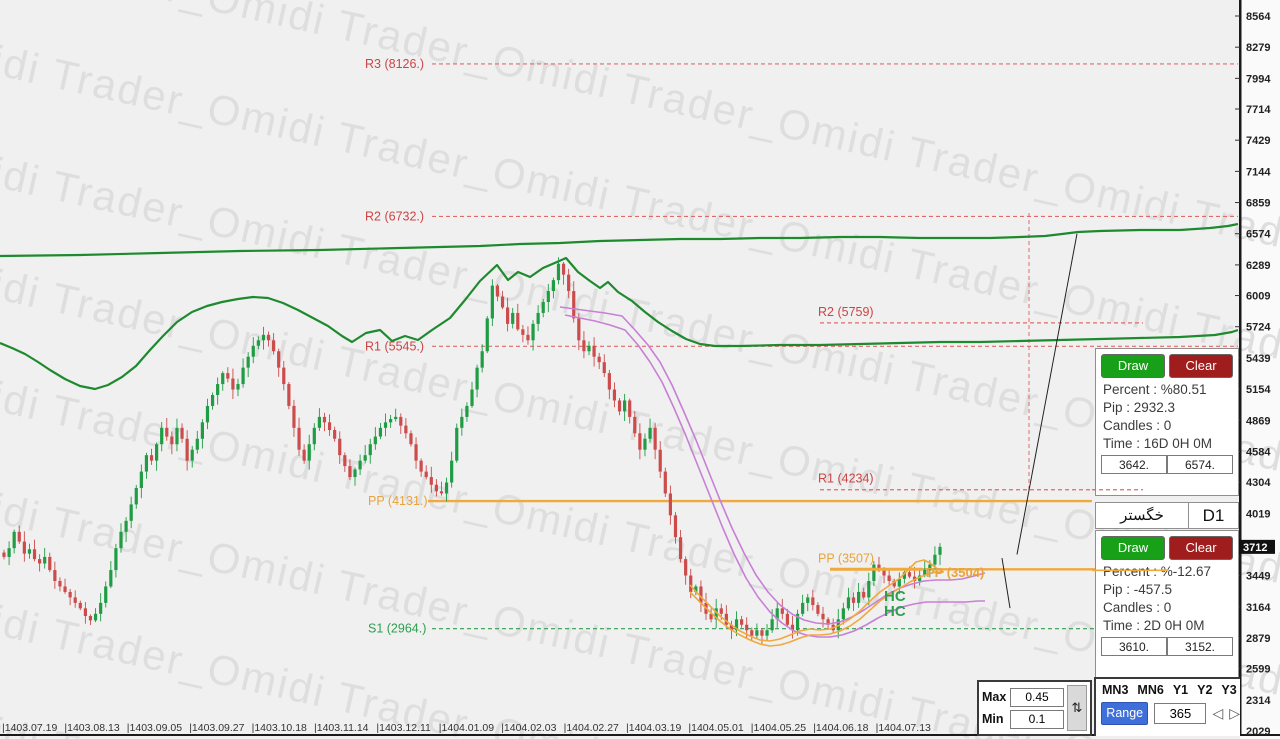 The image size is (1280, 739). I want to click on x-axis-line, so click(640, 735).